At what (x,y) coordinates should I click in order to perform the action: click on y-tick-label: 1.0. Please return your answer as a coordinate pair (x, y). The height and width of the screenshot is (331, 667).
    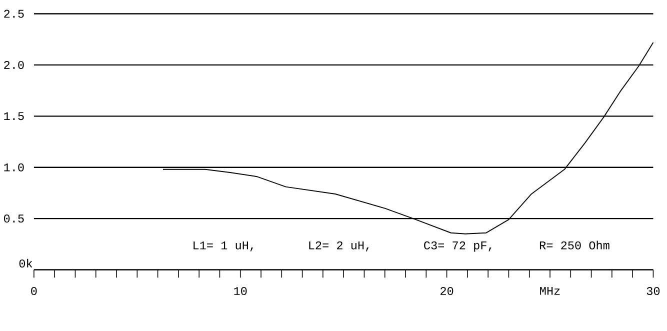
    Looking at the image, I should click on (14, 167).